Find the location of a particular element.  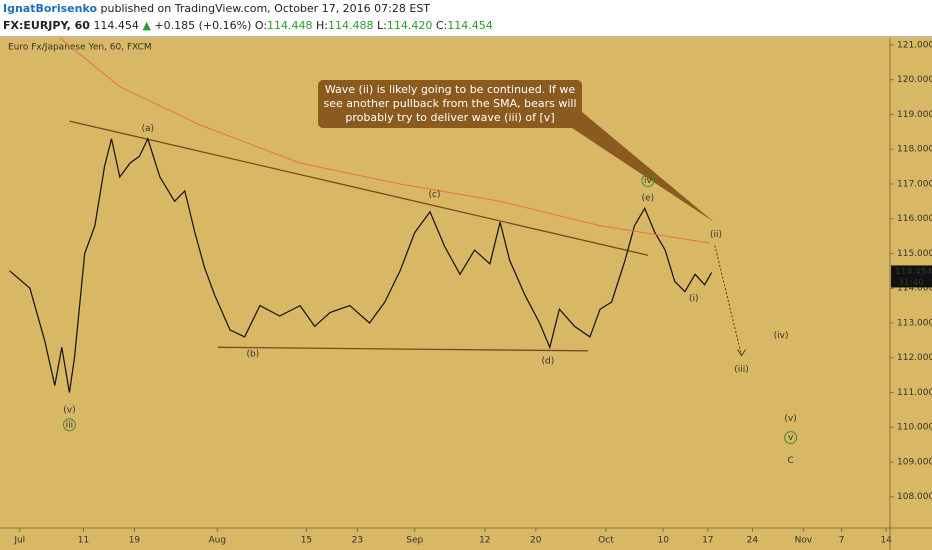

price-tag is located at coordinates (911, 276).